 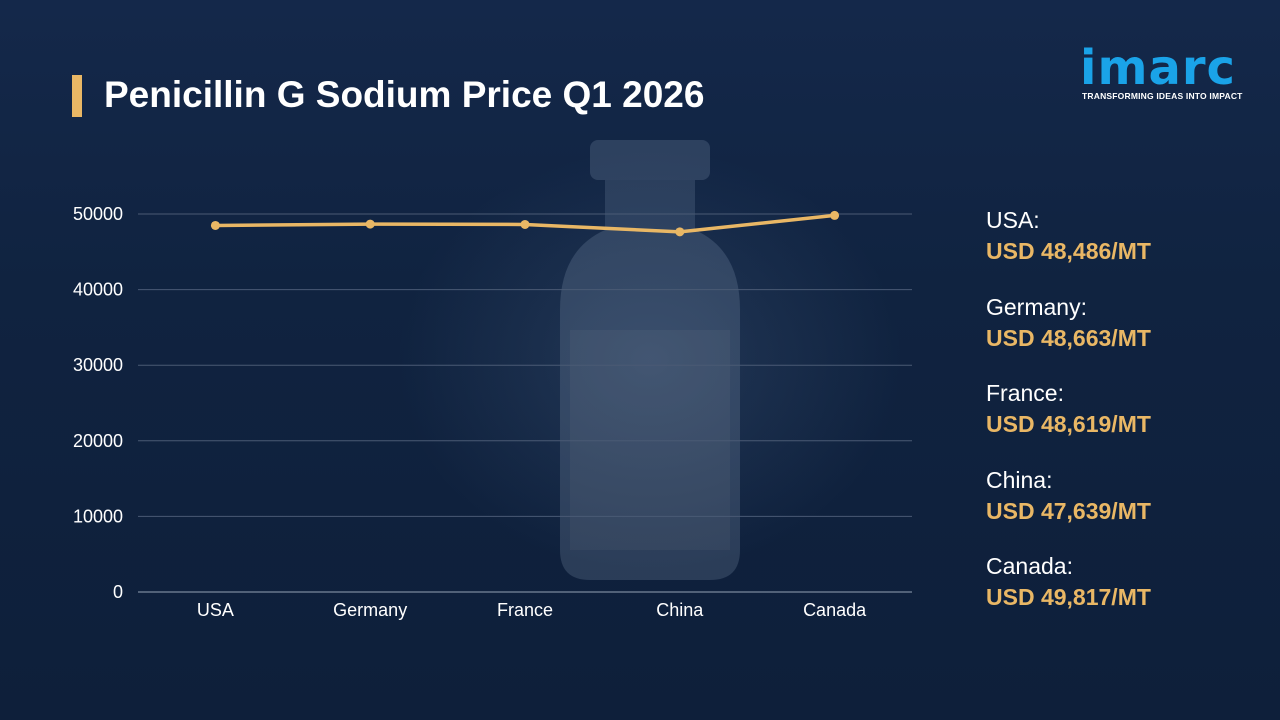 I want to click on imarc-logo: imarc TRANSFORMING IDEAS INTO IMPACT, so click(x=1163, y=67).